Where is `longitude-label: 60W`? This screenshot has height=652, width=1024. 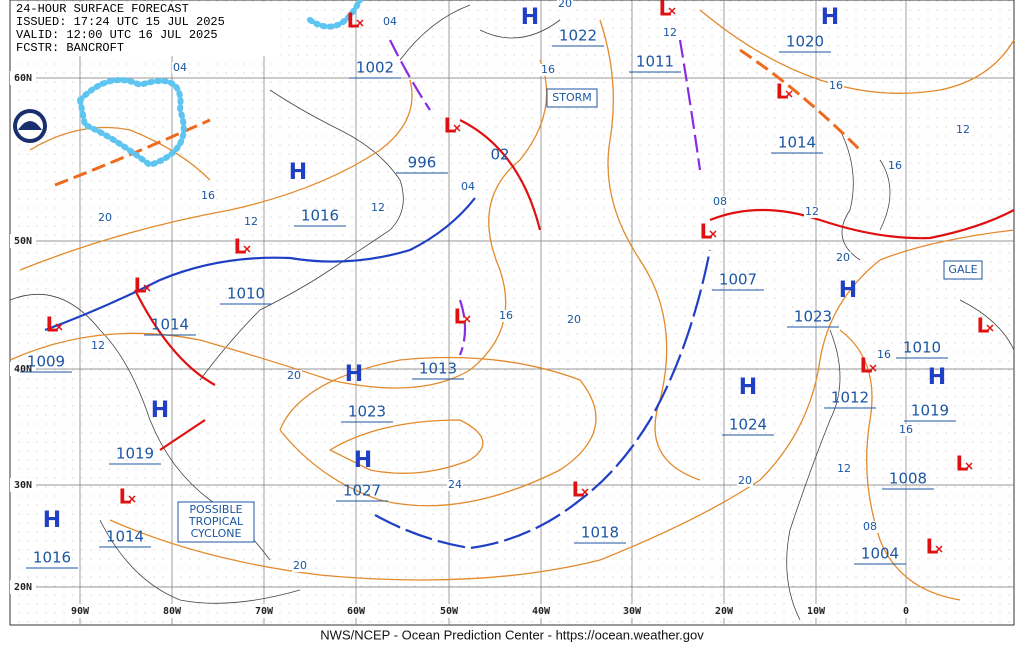
longitude-label: 60W is located at coordinates (356, 611).